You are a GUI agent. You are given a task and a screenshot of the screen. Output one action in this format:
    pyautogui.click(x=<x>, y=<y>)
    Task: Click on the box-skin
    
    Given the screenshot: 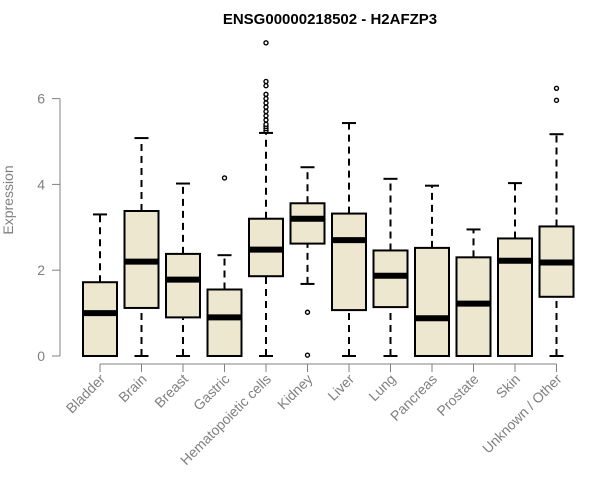 What is the action you would take?
    pyautogui.click(x=515, y=269)
    